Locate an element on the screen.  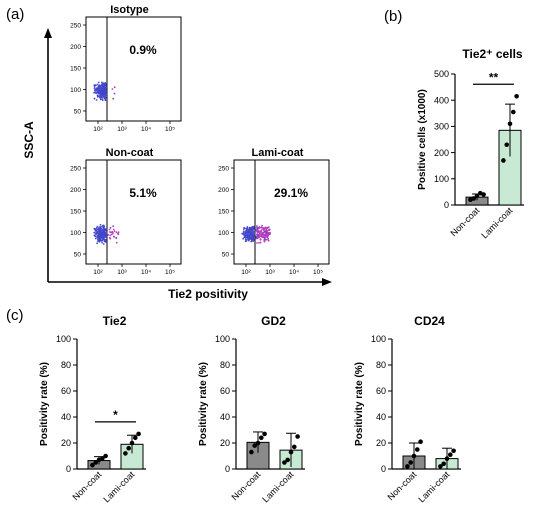
bar-y-label: Positivity rate (%) is located at coordinates (44, 404).